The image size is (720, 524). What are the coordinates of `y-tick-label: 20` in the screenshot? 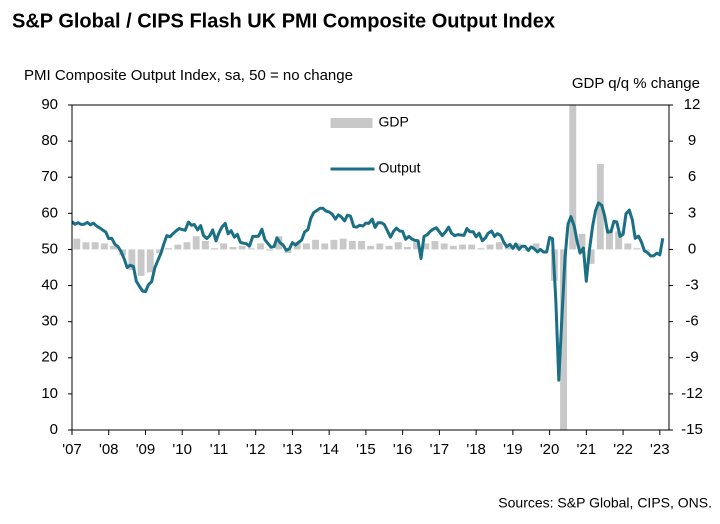 It's located at (49, 357).